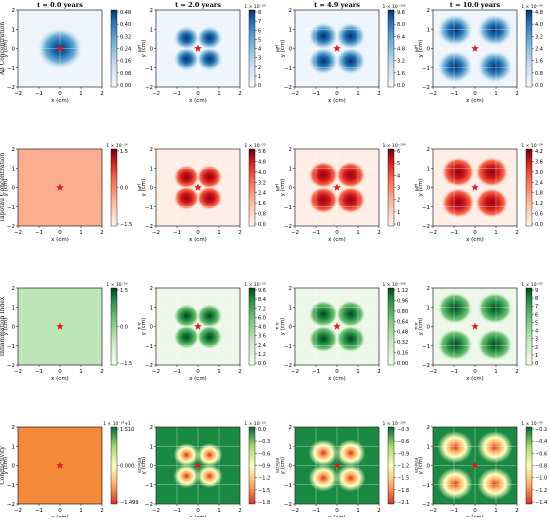 The width and height of the screenshot is (550, 521). Describe the element at coordinates (531, 146) in the screenshot. I see `colorbar-scale-label: 1 × 10⁻²⁴` at that location.